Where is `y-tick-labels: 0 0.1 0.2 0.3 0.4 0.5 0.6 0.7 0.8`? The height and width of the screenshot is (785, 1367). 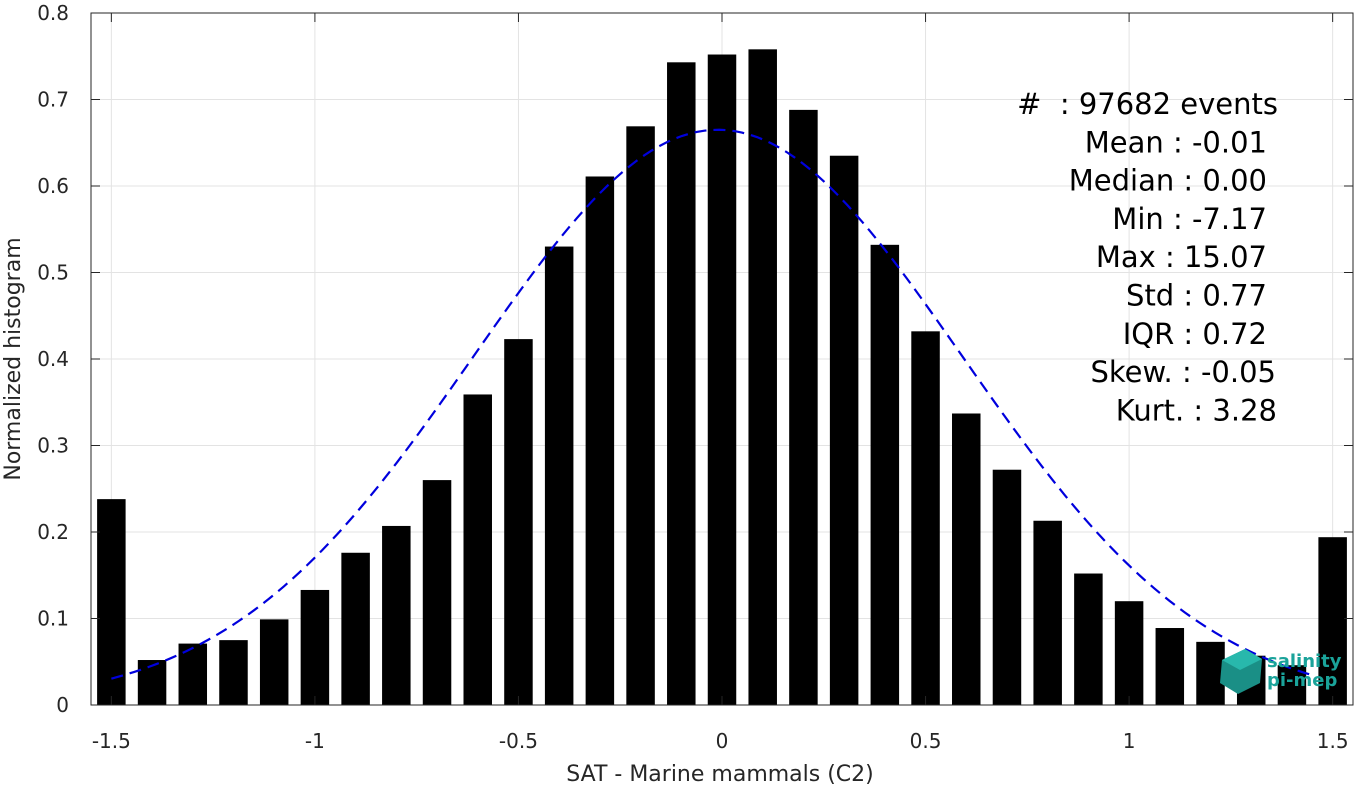
y-tick-labels: 0 0.1 0.2 0.3 0.4 0.5 0.6 0.7 0.8 is located at coordinates (53, 359).